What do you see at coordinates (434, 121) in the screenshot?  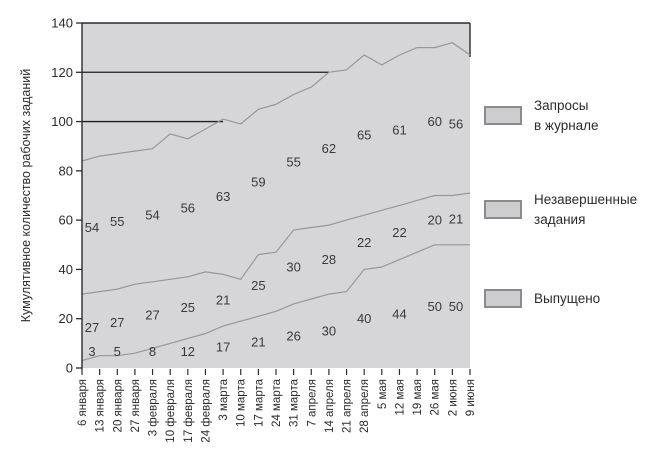 I see `data-label-backlog: 60` at bounding box center [434, 121].